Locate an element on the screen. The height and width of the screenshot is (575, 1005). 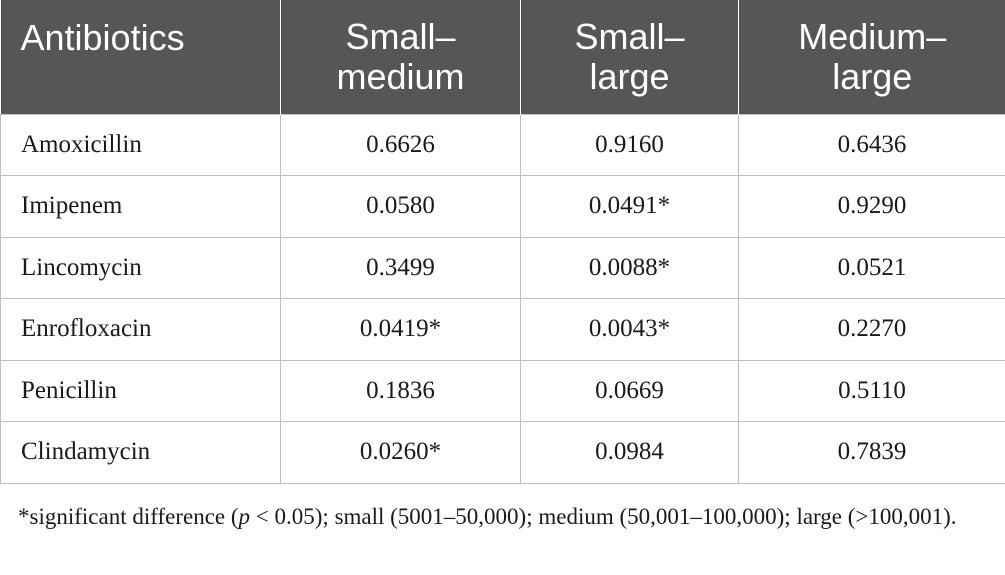
cell-antibiotic: Lincomycin is located at coordinates (140, 267).